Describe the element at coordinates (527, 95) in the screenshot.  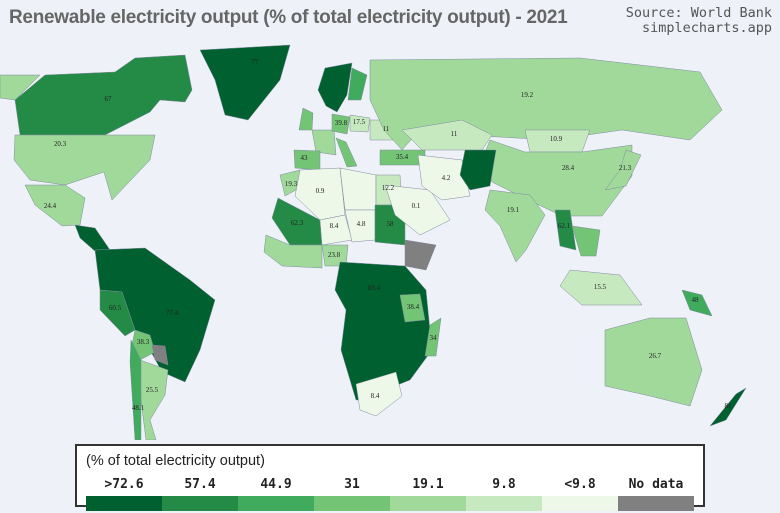
I see `value-label: 19.2` at that location.